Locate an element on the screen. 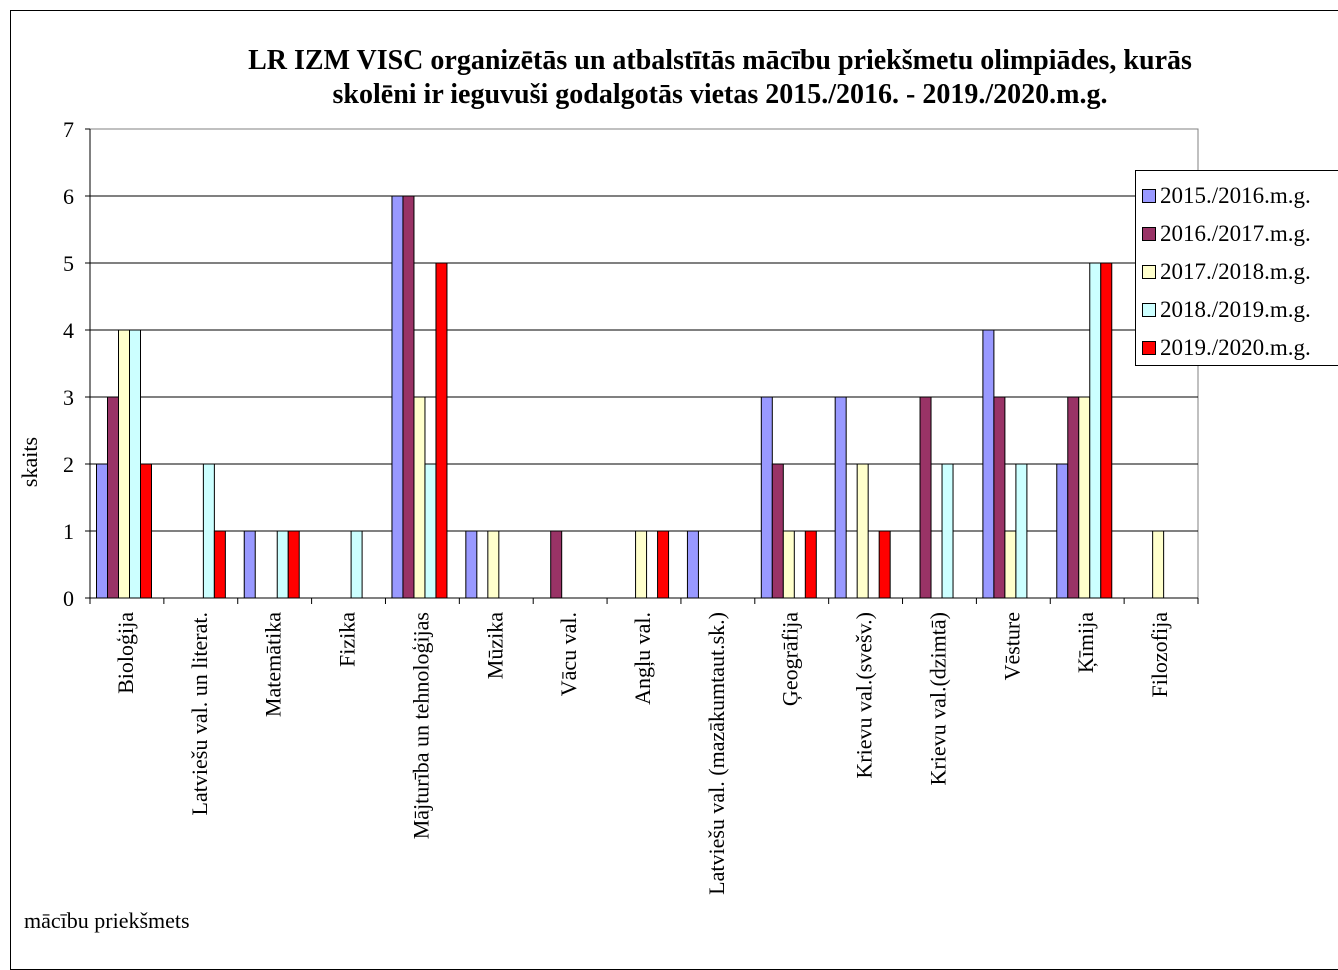 The height and width of the screenshot is (970, 1338). y-tick-label: 7 is located at coordinates (68, 129).